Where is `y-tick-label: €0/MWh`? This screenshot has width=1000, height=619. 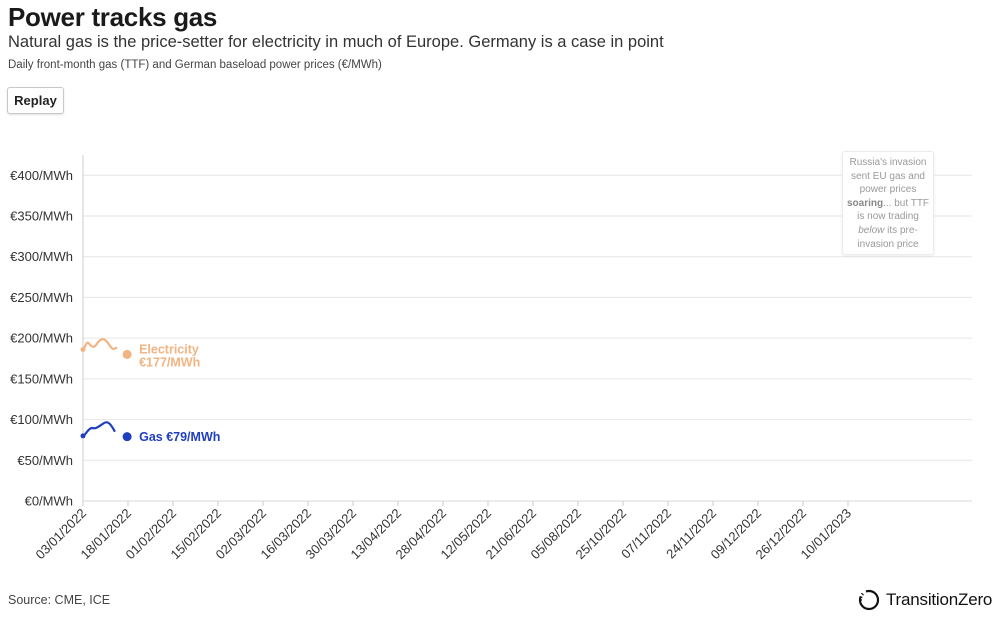
y-tick-label: €0/MWh is located at coordinates (49, 501).